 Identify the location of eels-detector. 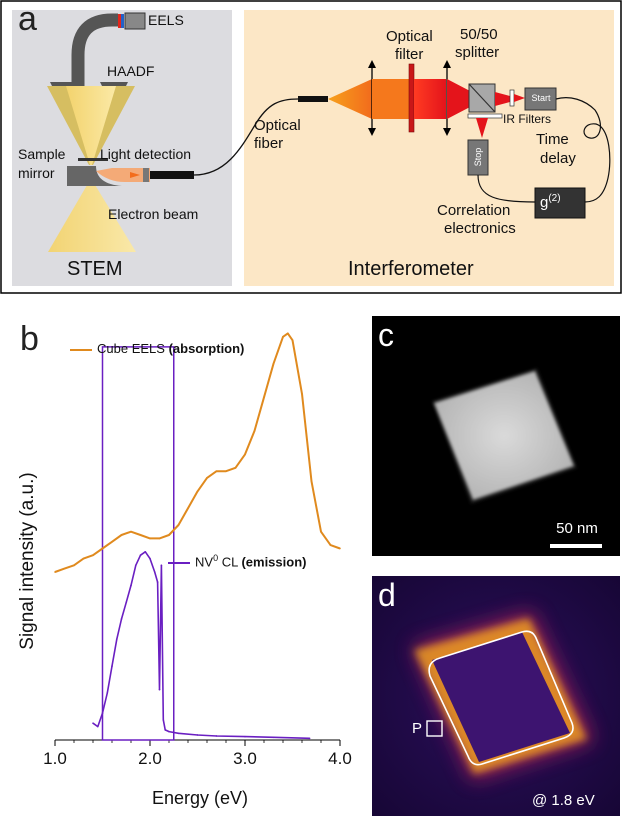
(135, 21).